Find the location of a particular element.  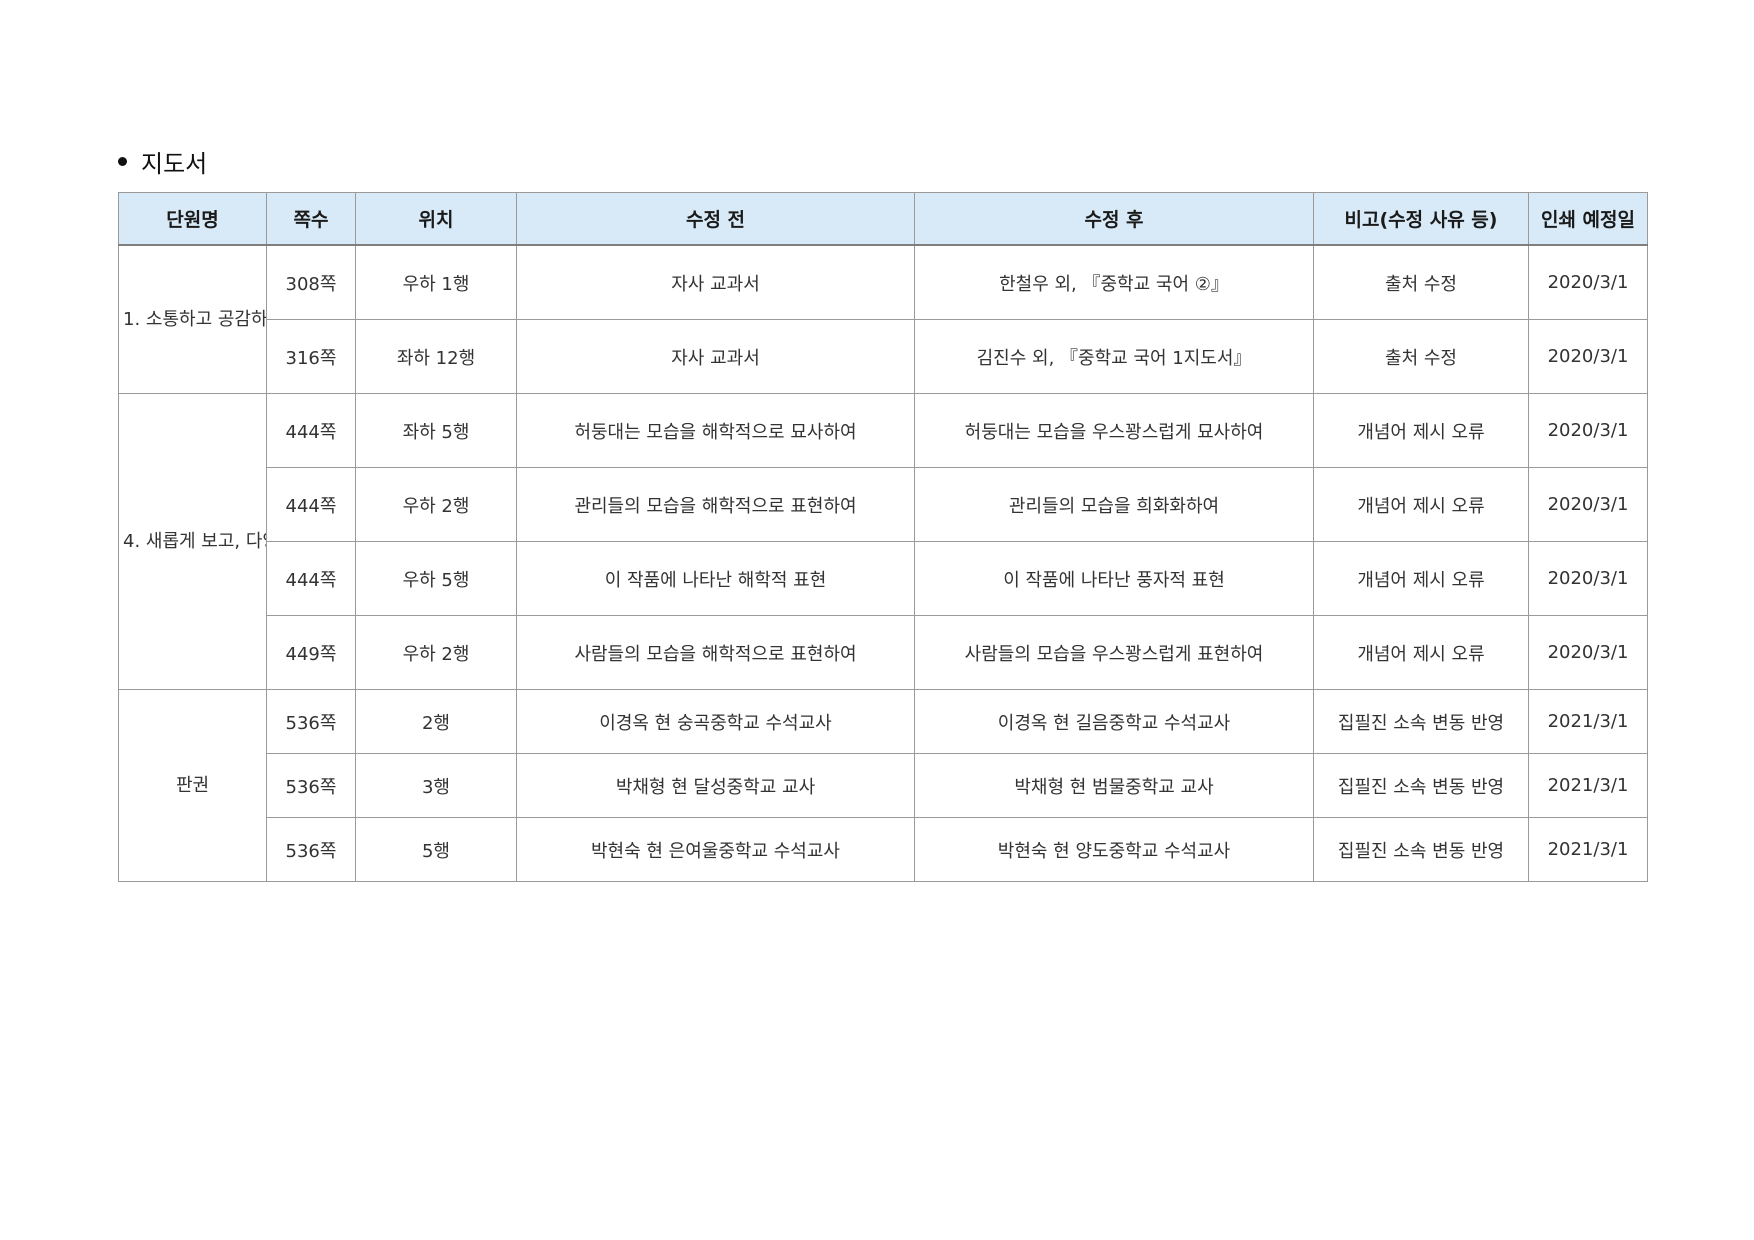

section-heading: 지도서 is located at coordinates (162, 161).